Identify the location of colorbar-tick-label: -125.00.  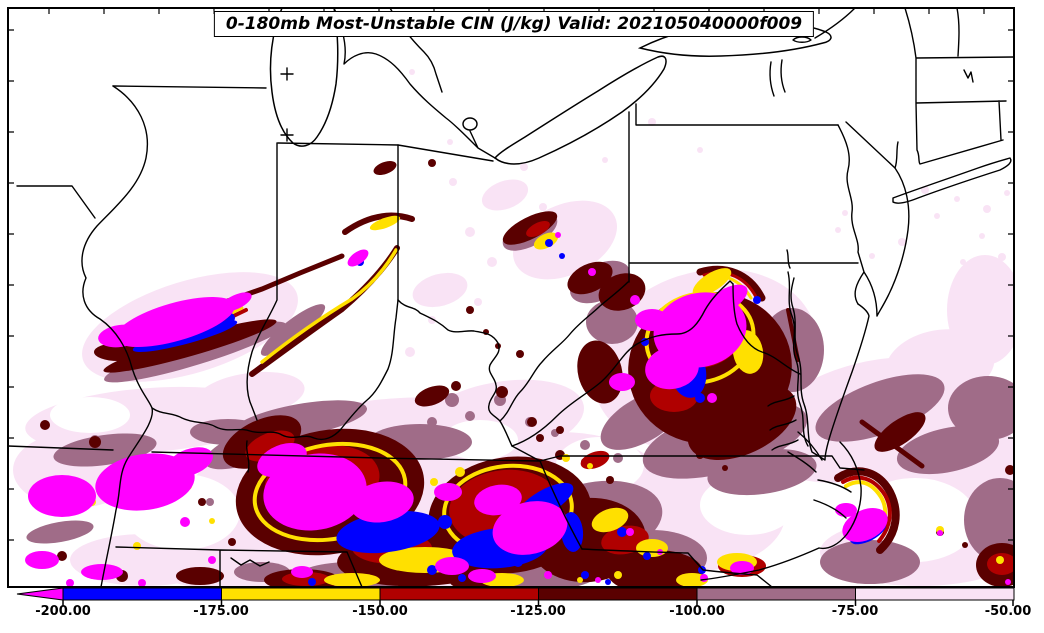
(538, 611).